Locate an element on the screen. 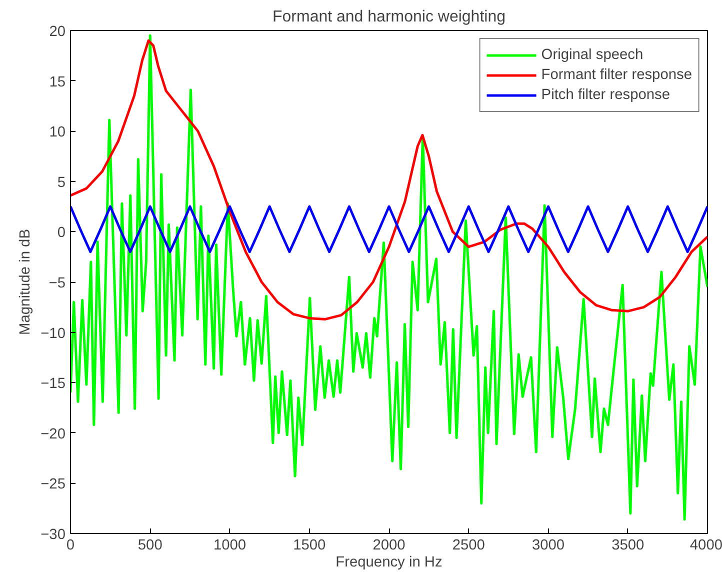 Image resolution: width=722 pixels, height=583 pixels. legend-label: Original speech is located at coordinates (592, 55).